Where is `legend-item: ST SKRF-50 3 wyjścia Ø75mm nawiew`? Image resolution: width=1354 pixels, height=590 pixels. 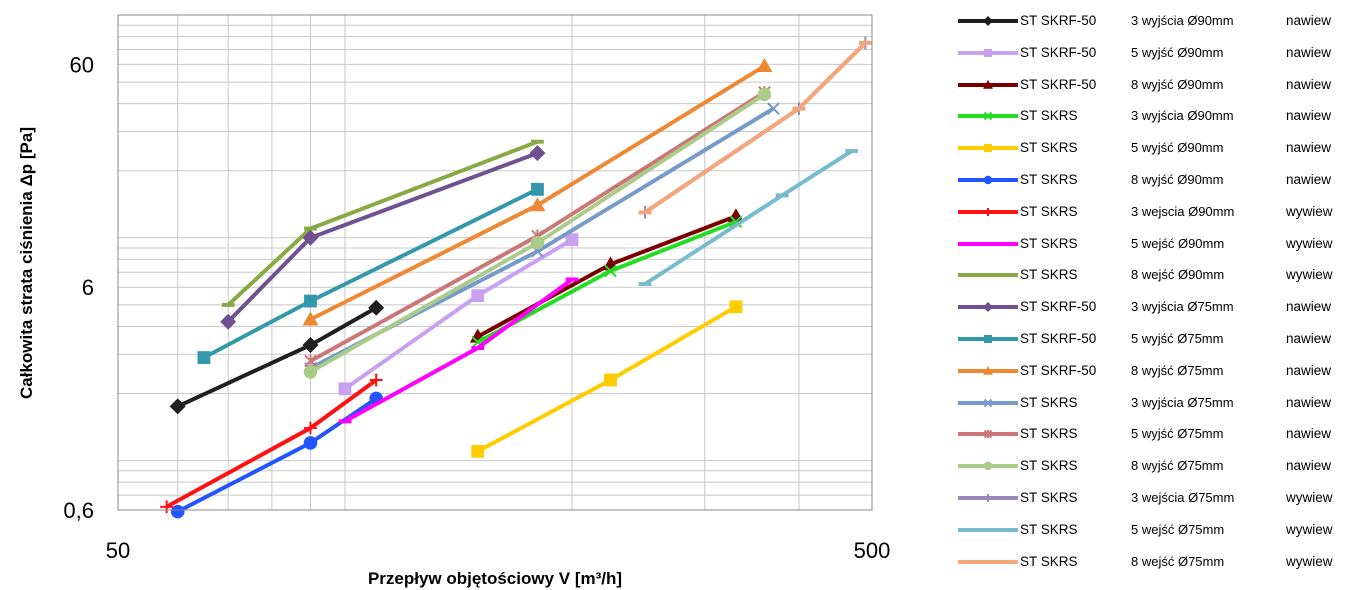
legend-item: ST SKRF-50 3 wyjścia Ø75mm nawiew is located at coordinates (1154, 307).